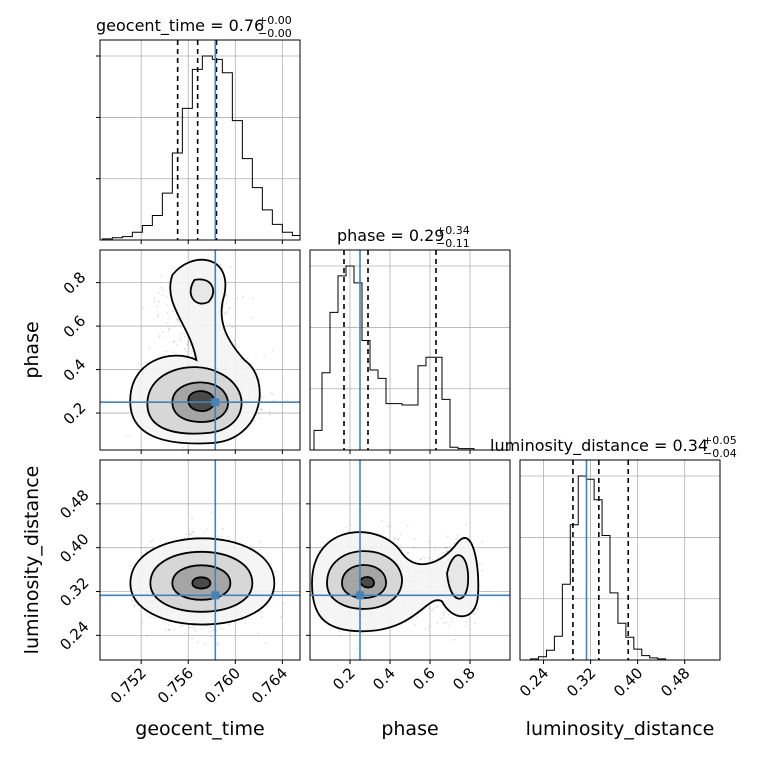 This screenshot has height=760, width=760. I want to click on panel-2d-luminosity_distance-vs-geocent_time, so click(200, 560).